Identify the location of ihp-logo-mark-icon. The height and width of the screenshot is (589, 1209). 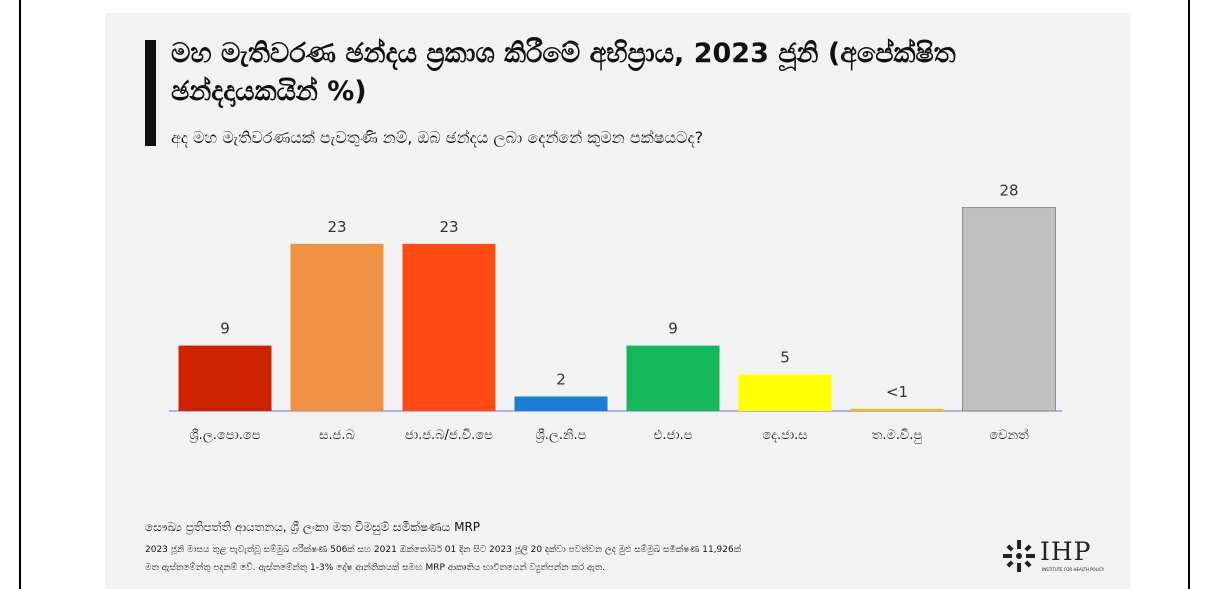
(1019, 556).